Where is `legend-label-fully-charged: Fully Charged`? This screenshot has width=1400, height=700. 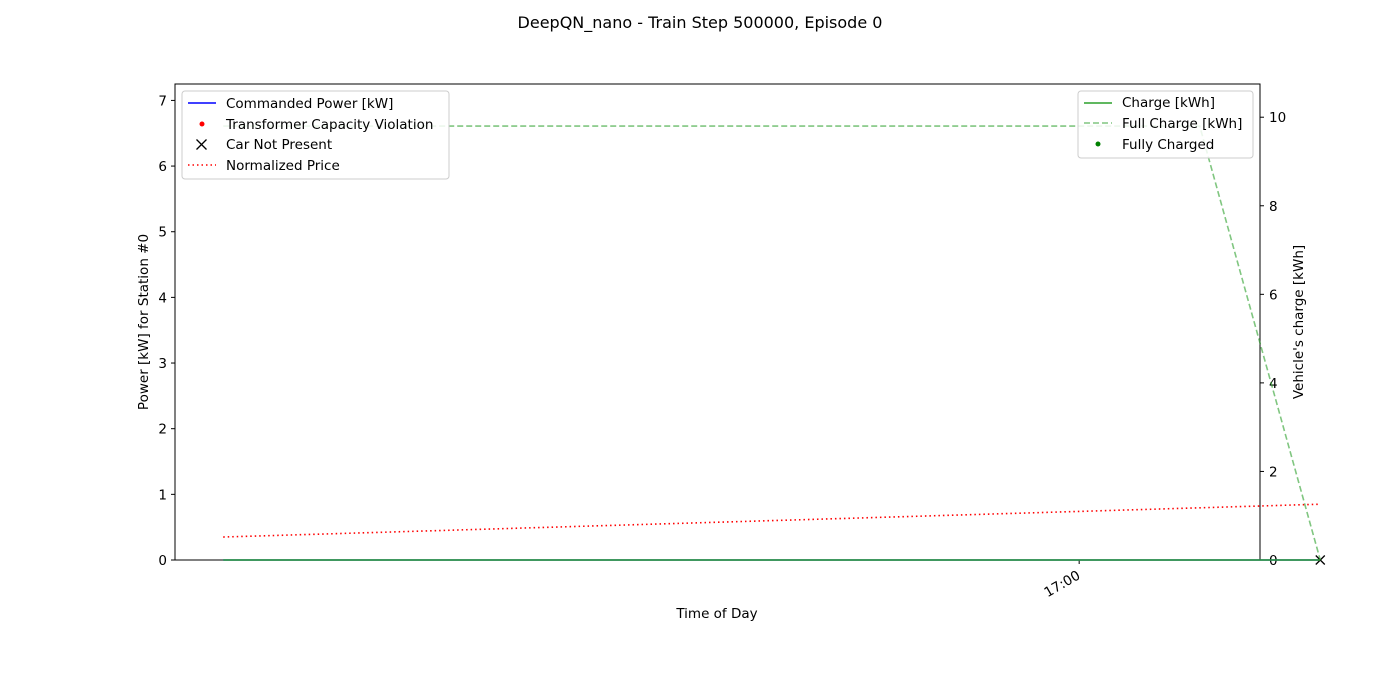
legend-label-fully-charged: Fully Charged is located at coordinates (1168, 145).